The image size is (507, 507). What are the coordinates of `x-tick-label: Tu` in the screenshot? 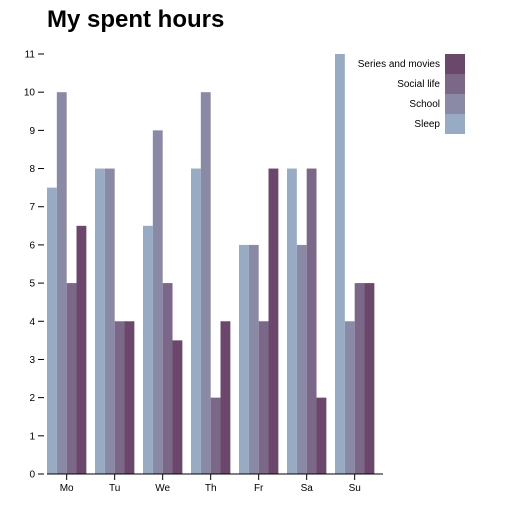 It's located at (114, 488).